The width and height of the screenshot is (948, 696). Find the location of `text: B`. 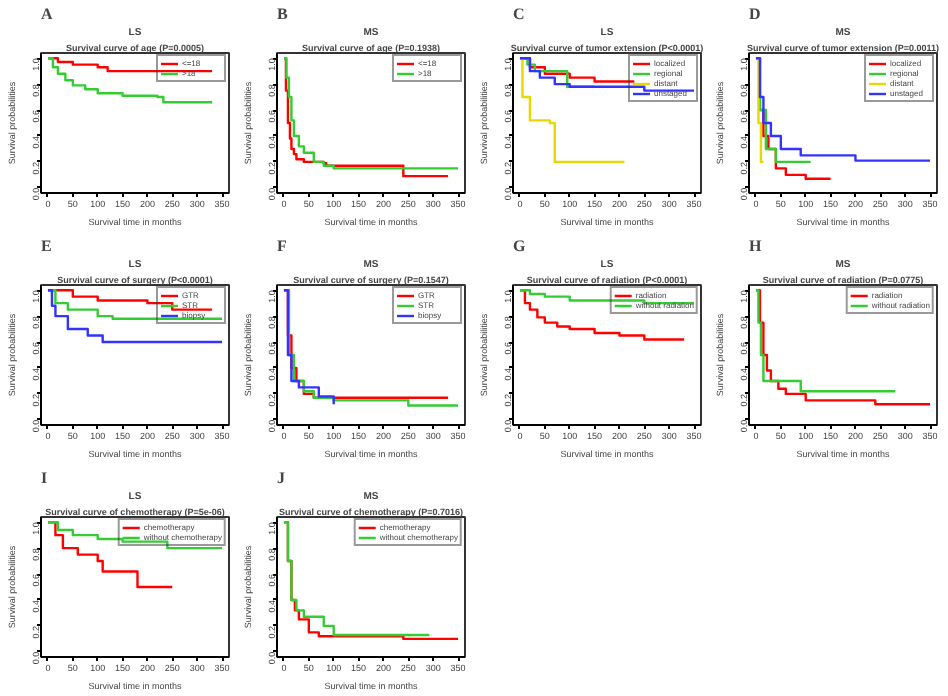

text: B is located at coordinates (283, 14).